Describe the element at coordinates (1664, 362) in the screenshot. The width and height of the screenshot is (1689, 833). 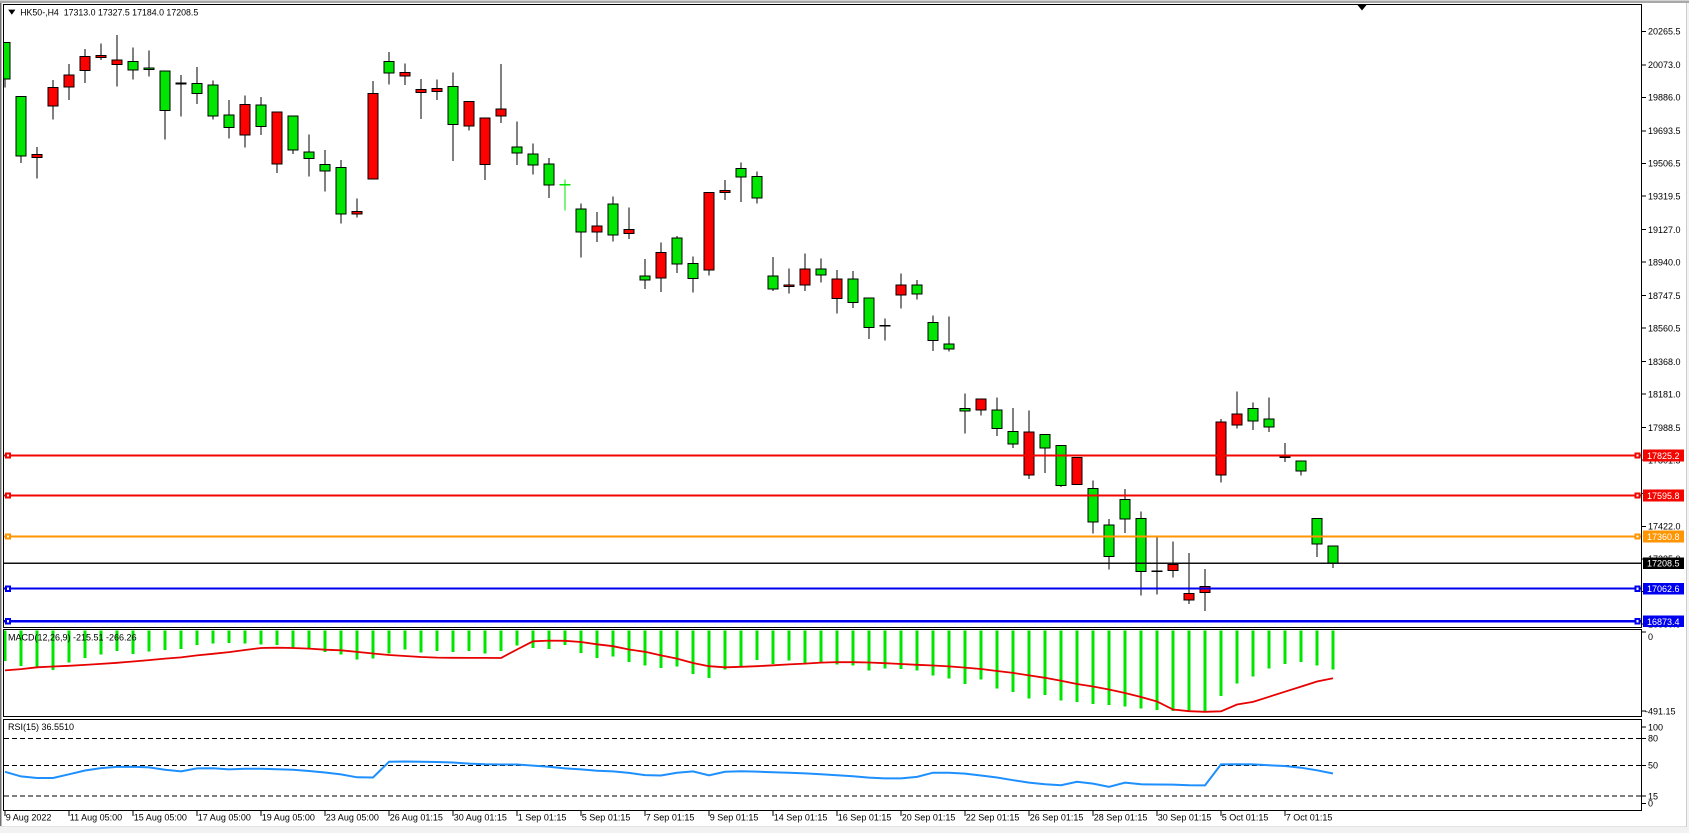
I see `svg-text: 18368.0` at that location.